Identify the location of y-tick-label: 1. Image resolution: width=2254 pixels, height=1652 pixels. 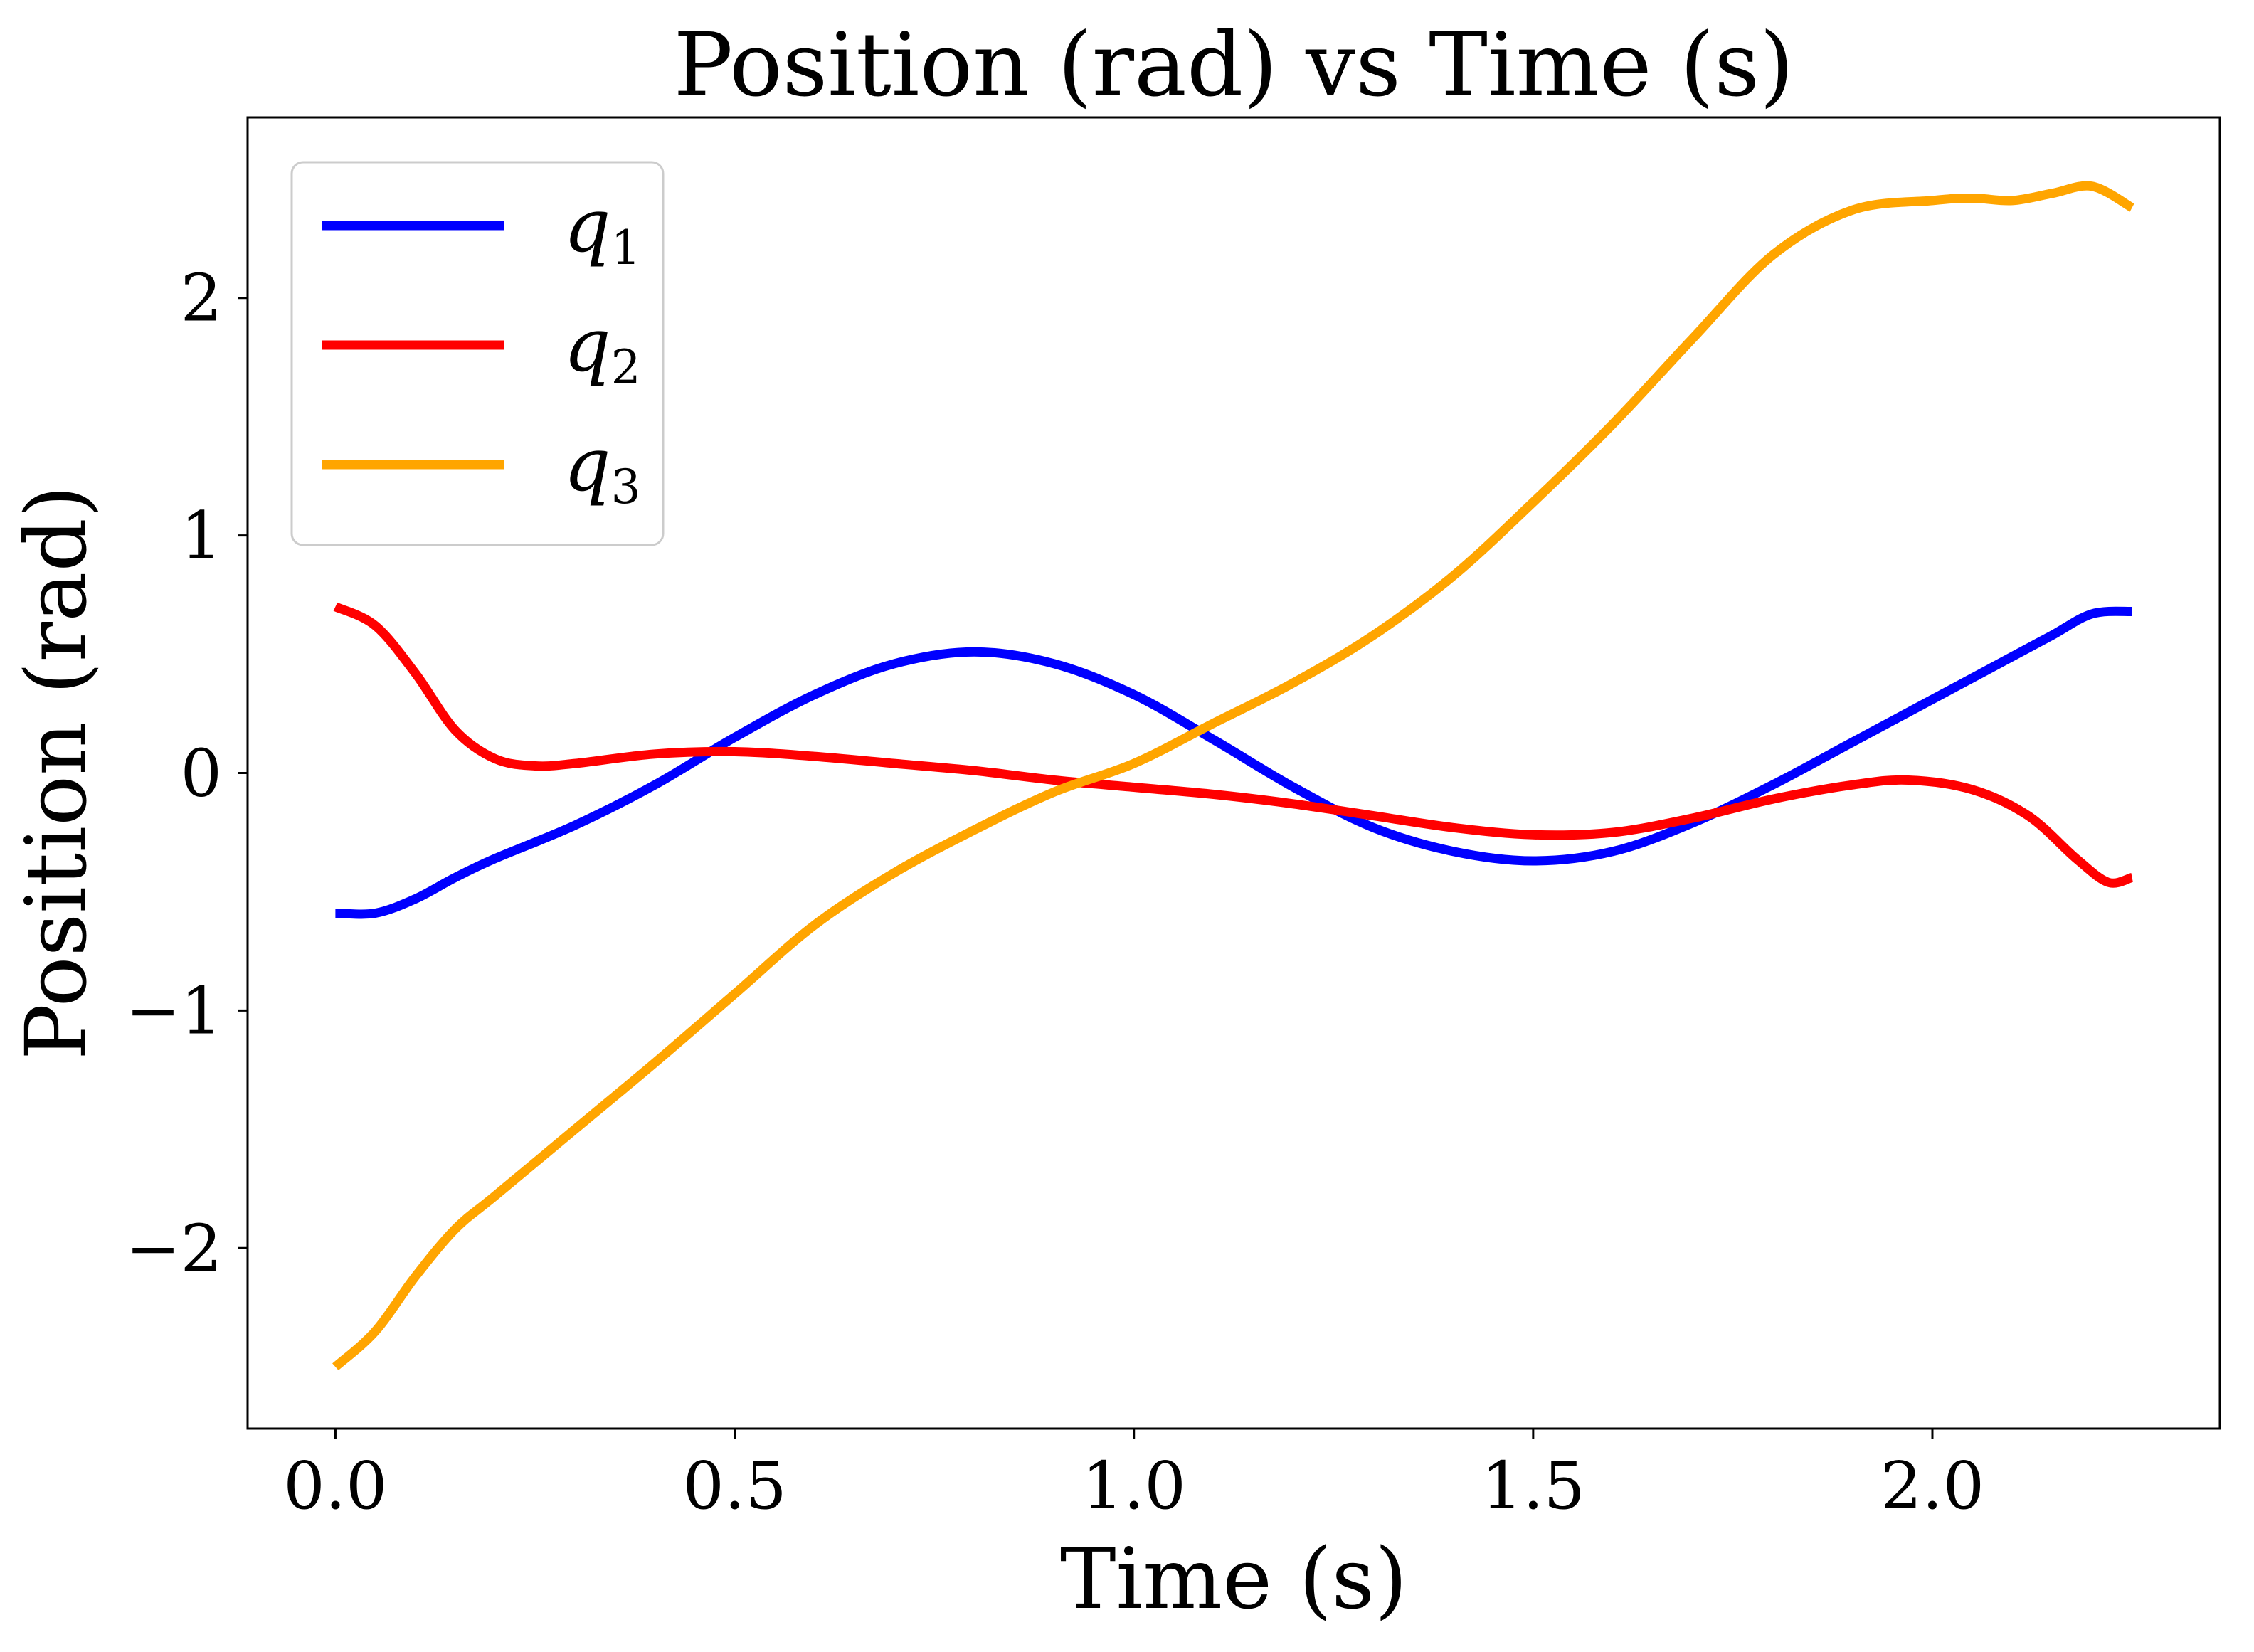
(201, 536).